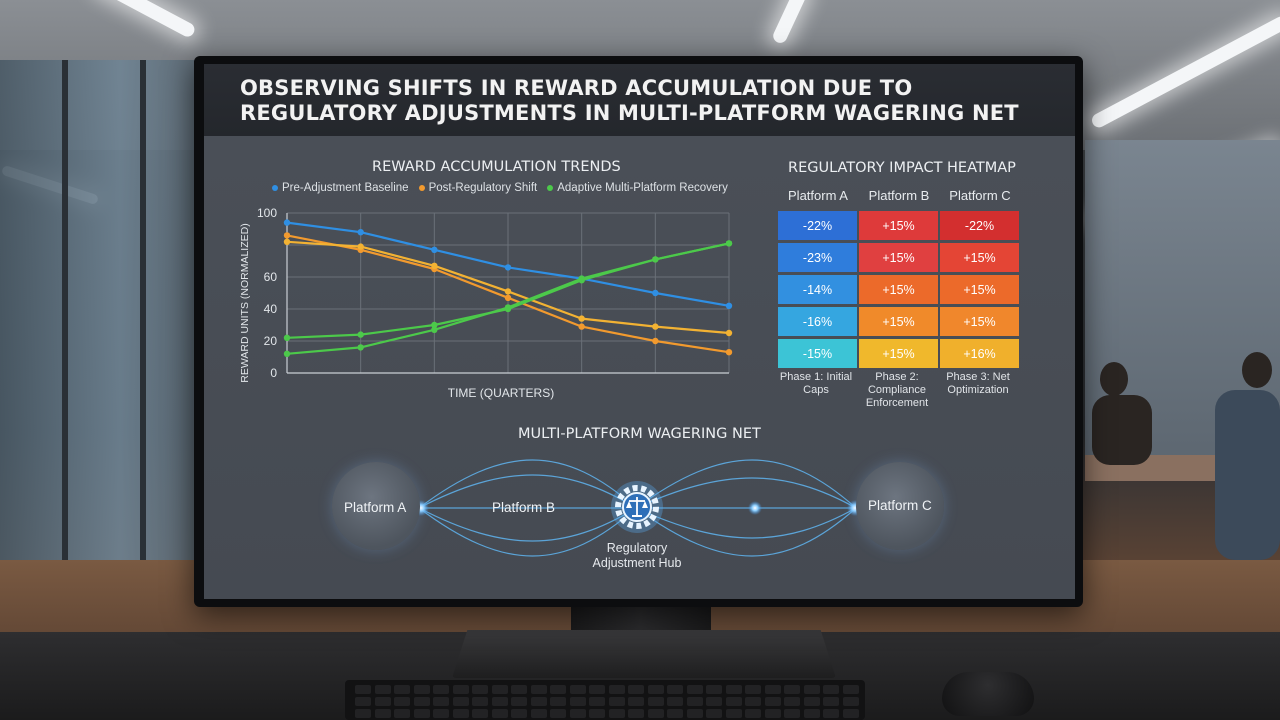 Image resolution: width=1280 pixels, height=720 pixels. What do you see at coordinates (267, 213) in the screenshot?
I see `y-tick-label: 100` at bounding box center [267, 213].